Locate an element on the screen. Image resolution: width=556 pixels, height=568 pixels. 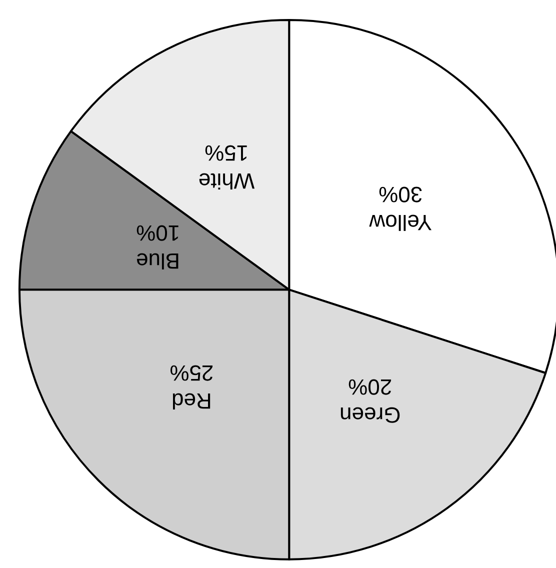
slice-label: Red is located at coordinates (191, 401).